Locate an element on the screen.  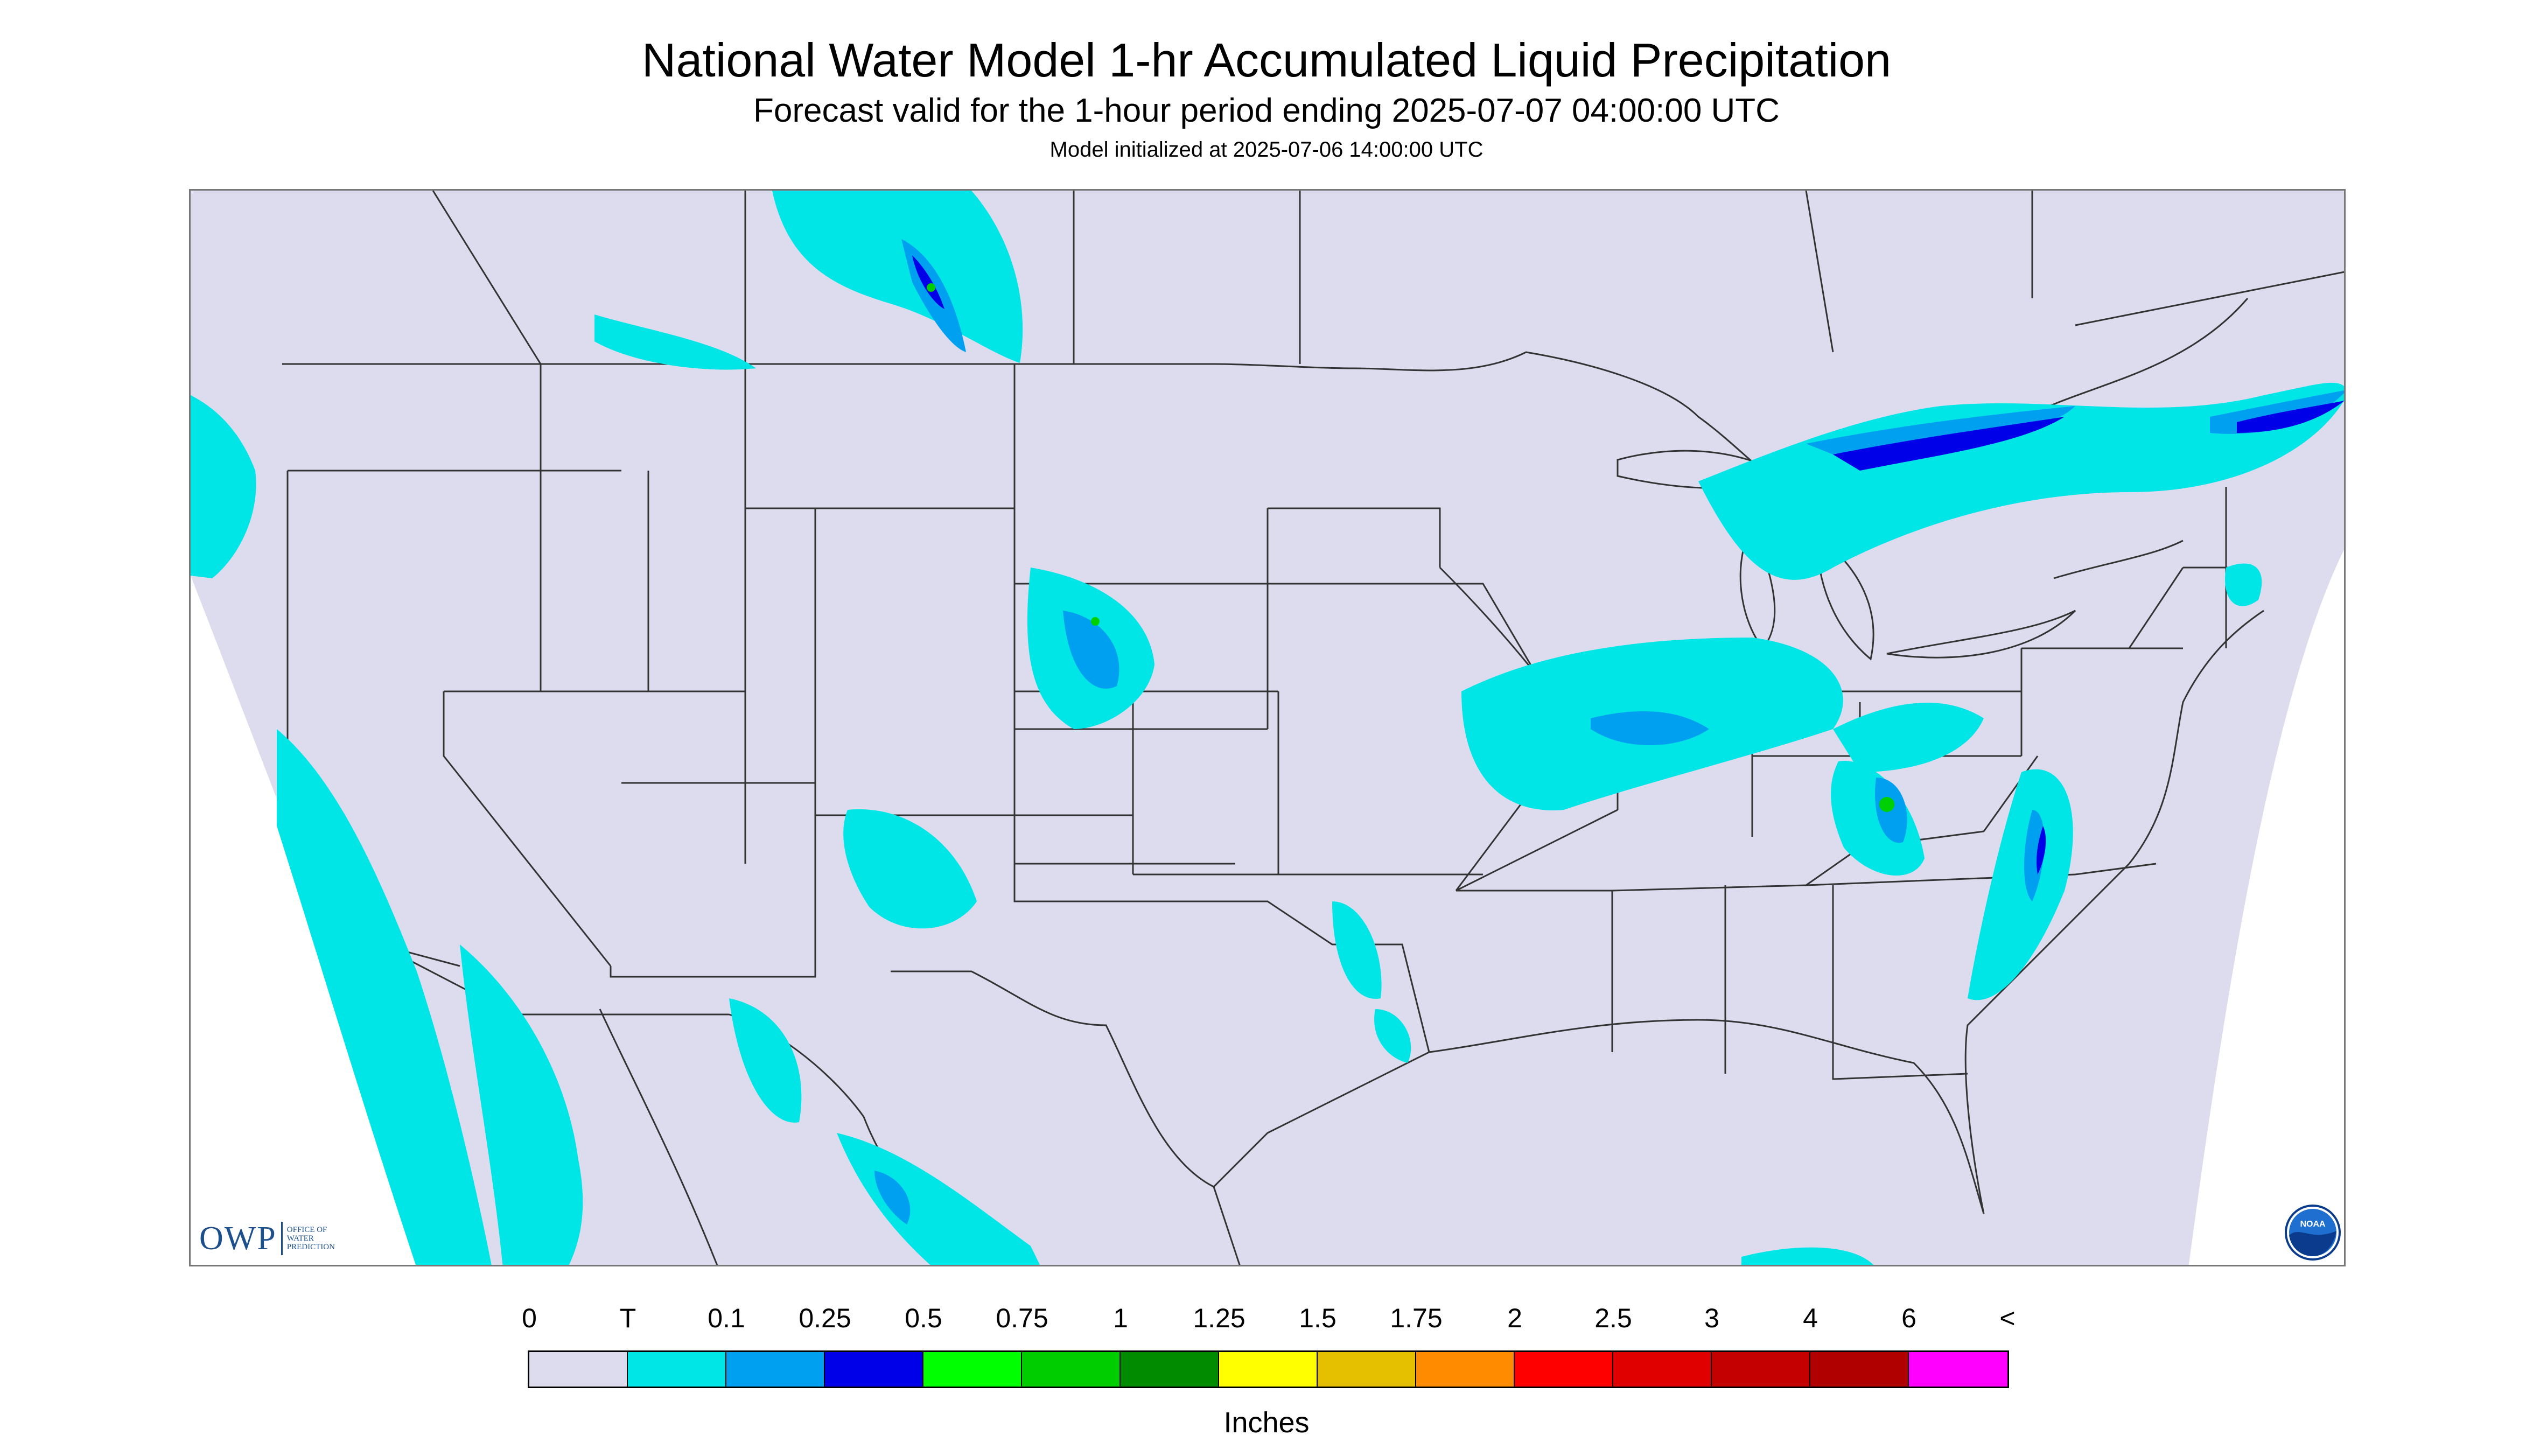
legend-tick-label: T is located at coordinates (628, 1318).